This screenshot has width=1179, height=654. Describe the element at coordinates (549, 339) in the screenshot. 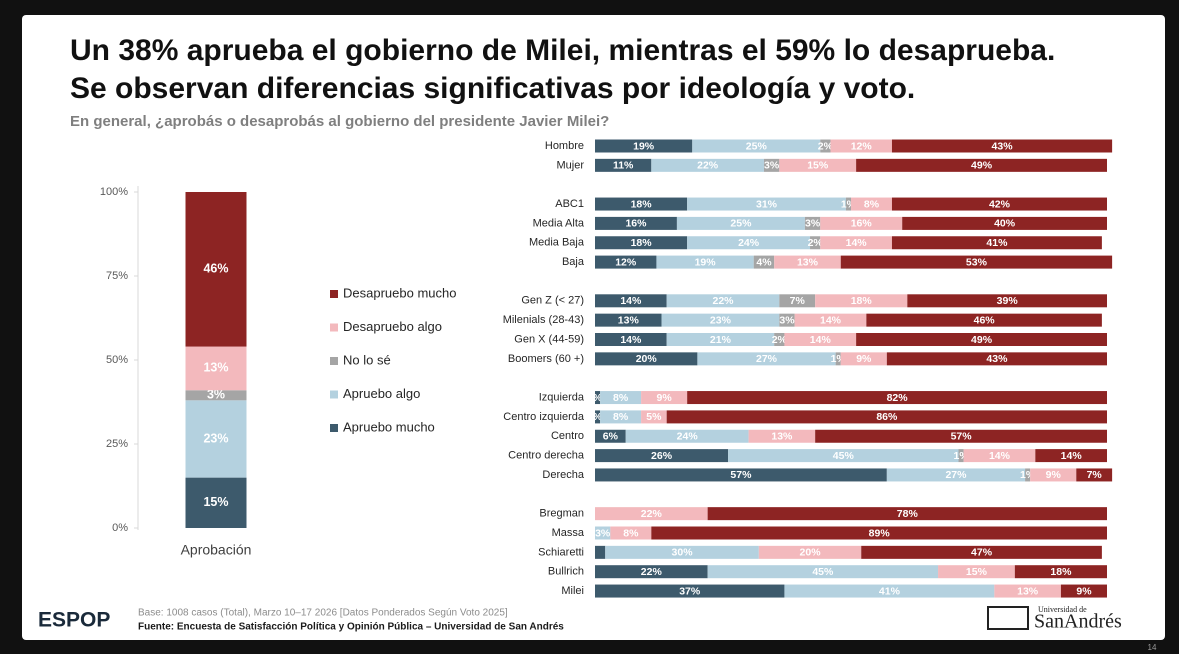

I see `category-label: Gen X (44-59)` at that location.